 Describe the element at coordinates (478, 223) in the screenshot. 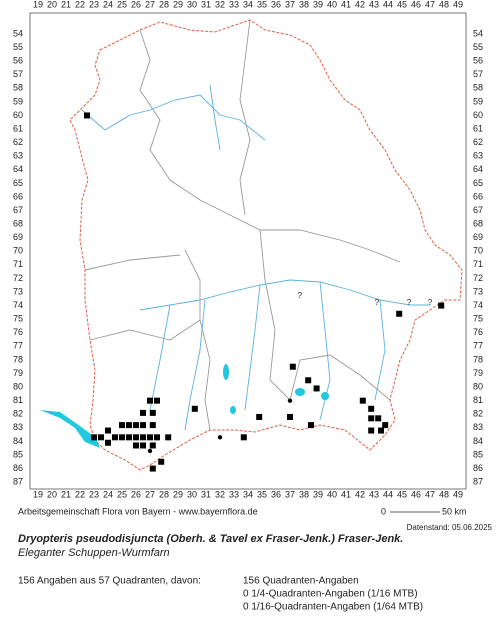

I see `y-label-right: 68` at that location.